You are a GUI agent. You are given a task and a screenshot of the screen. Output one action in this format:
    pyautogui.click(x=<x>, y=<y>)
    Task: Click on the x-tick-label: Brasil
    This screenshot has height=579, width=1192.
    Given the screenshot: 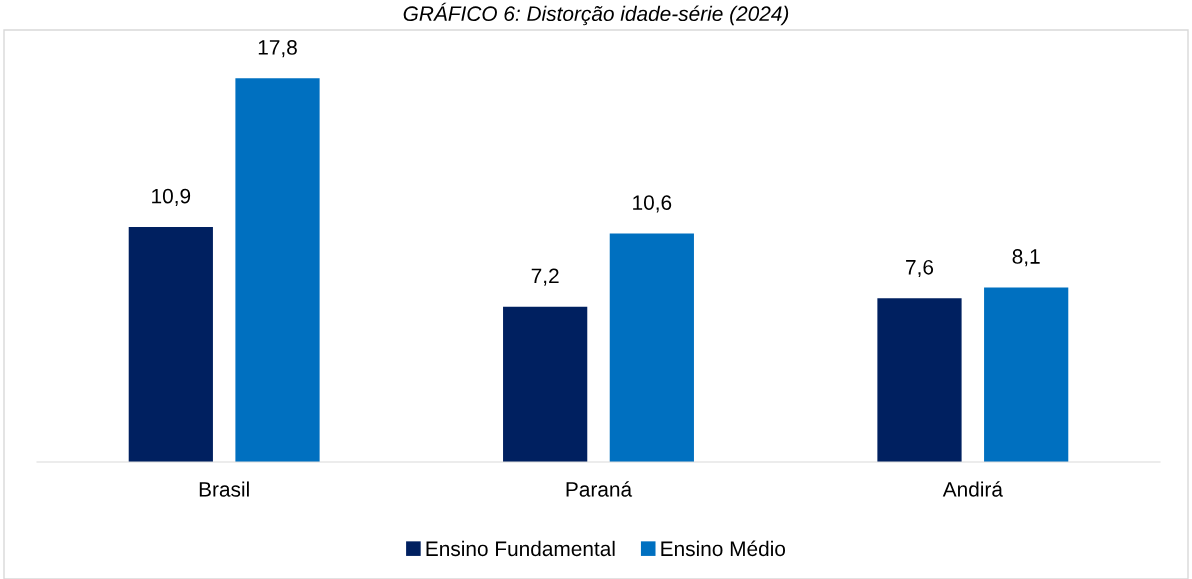 What is the action you would take?
    pyautogui.click(x=224, y=489)
    